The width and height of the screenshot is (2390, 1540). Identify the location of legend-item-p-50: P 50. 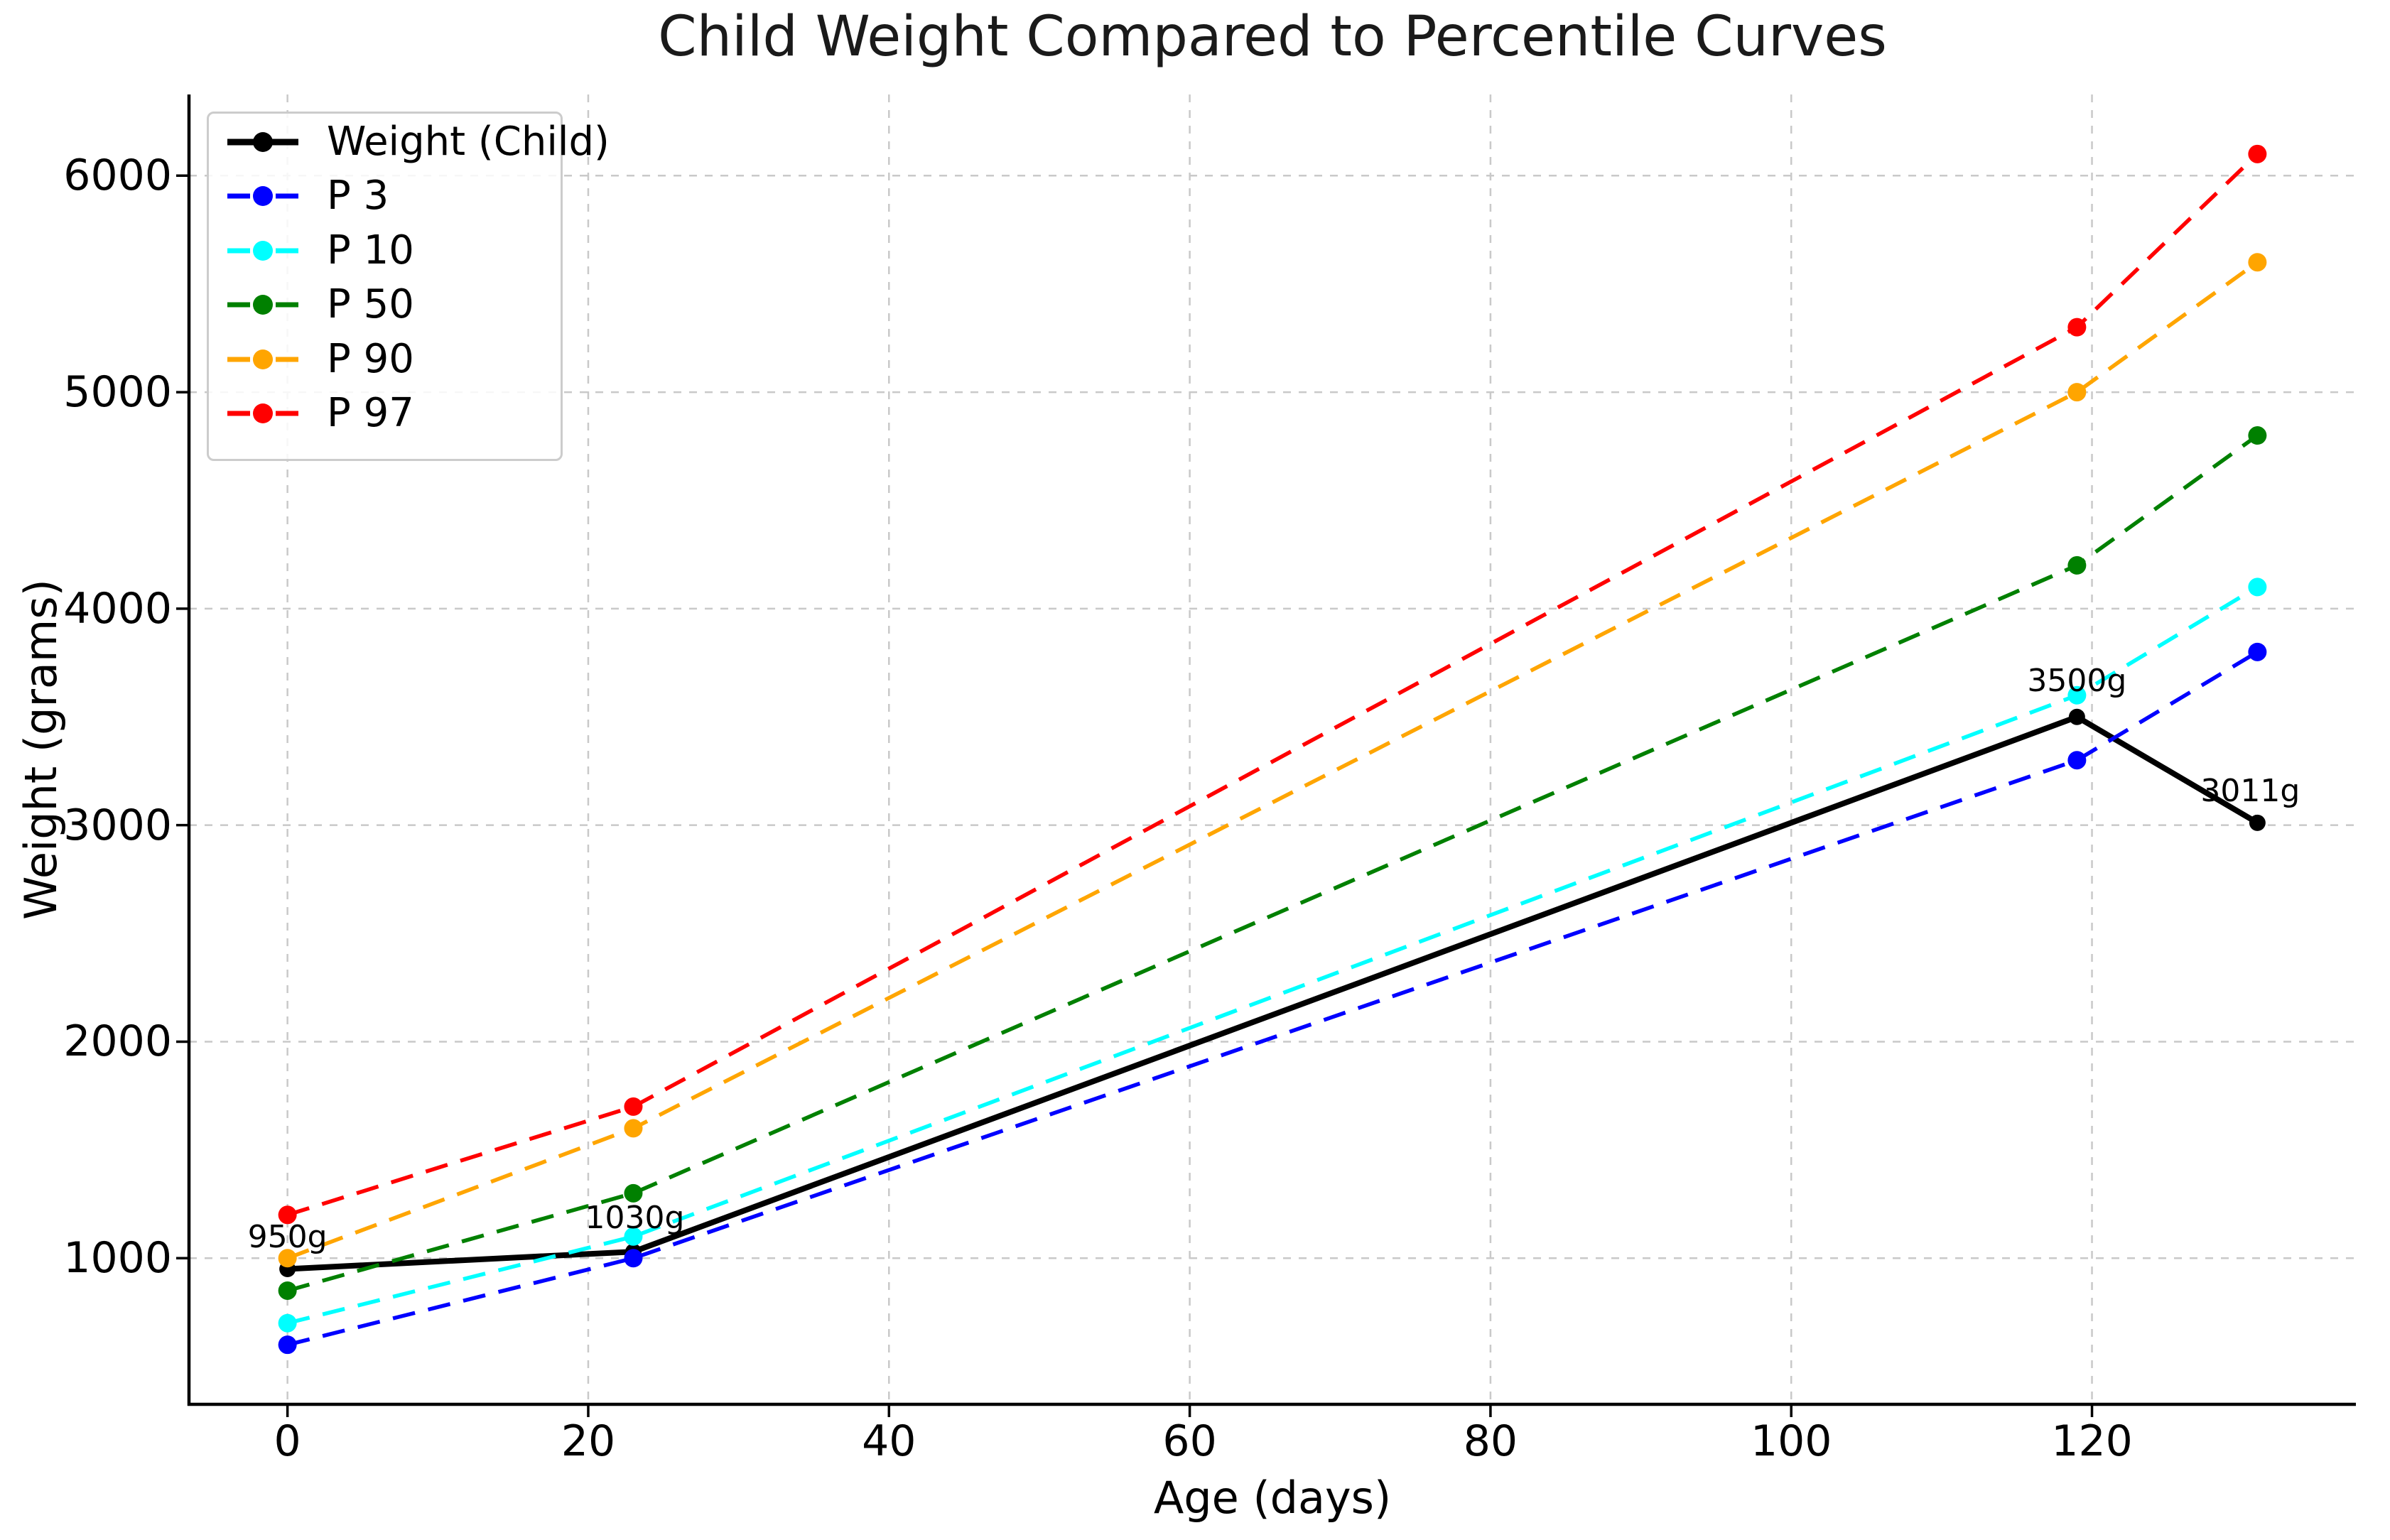
(385, 305).